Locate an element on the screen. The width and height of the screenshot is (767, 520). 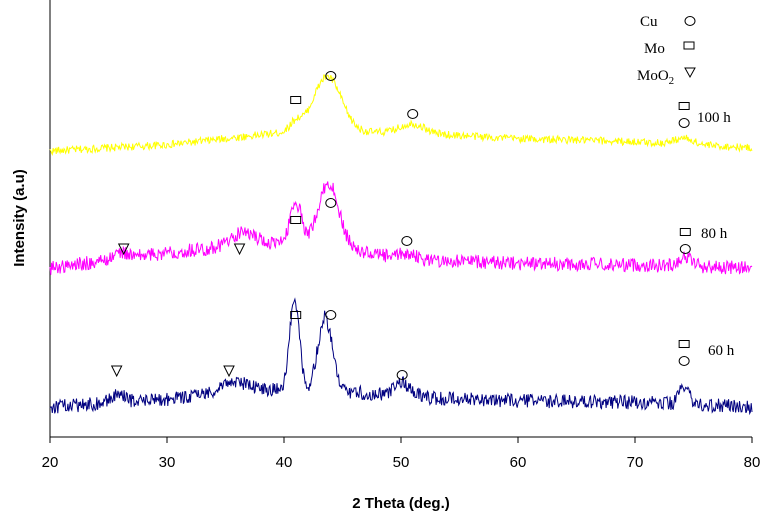
legend-label-cu: Cu is located at coordinates (649, 22).